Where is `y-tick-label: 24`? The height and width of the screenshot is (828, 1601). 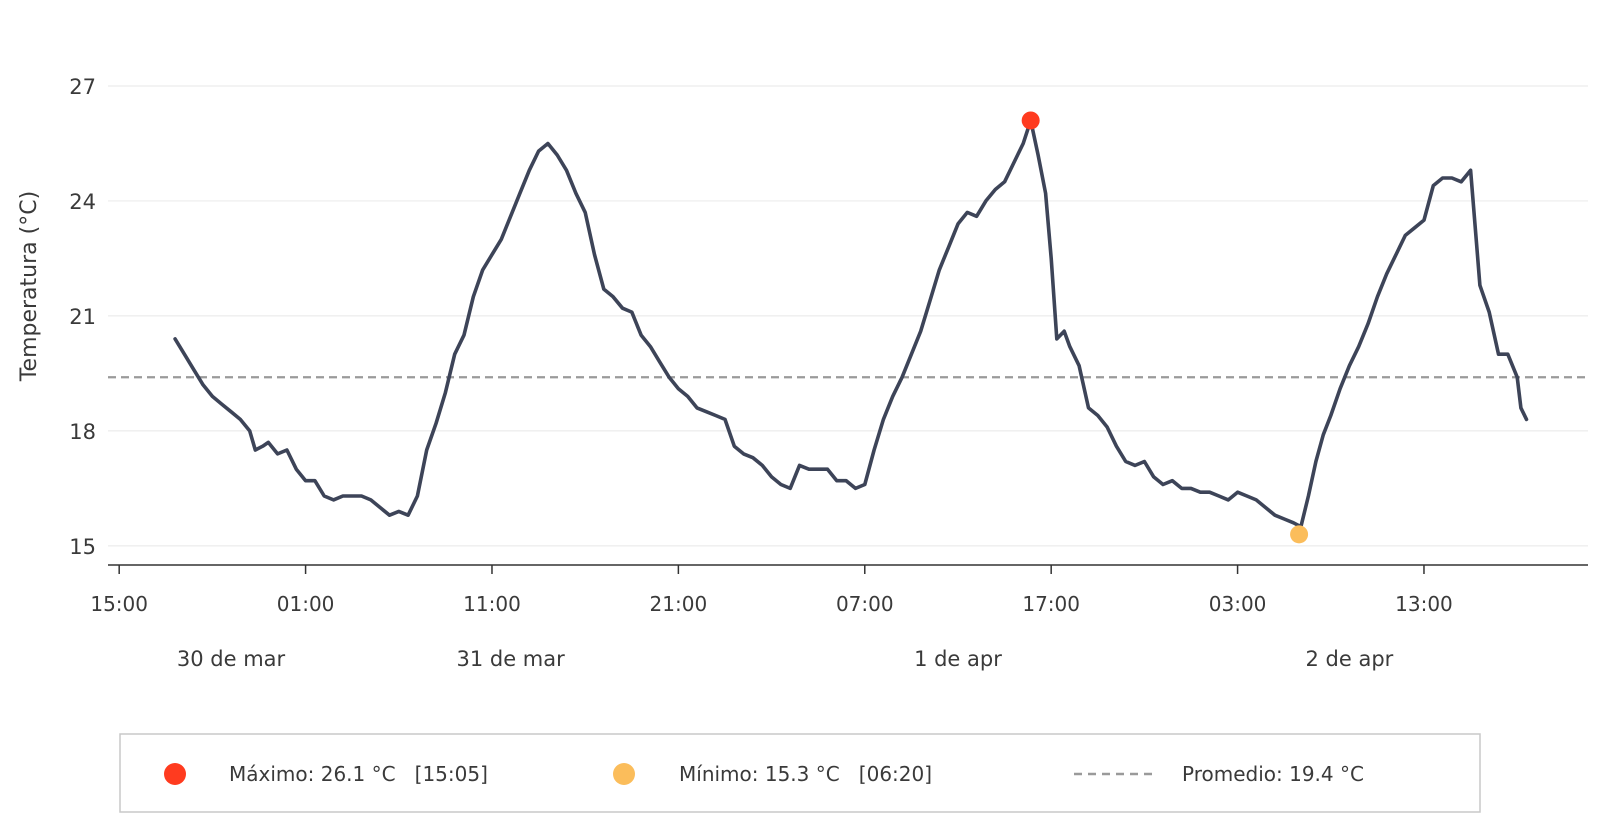 y-tick-label: 24 is located at coordinates (82, 202).